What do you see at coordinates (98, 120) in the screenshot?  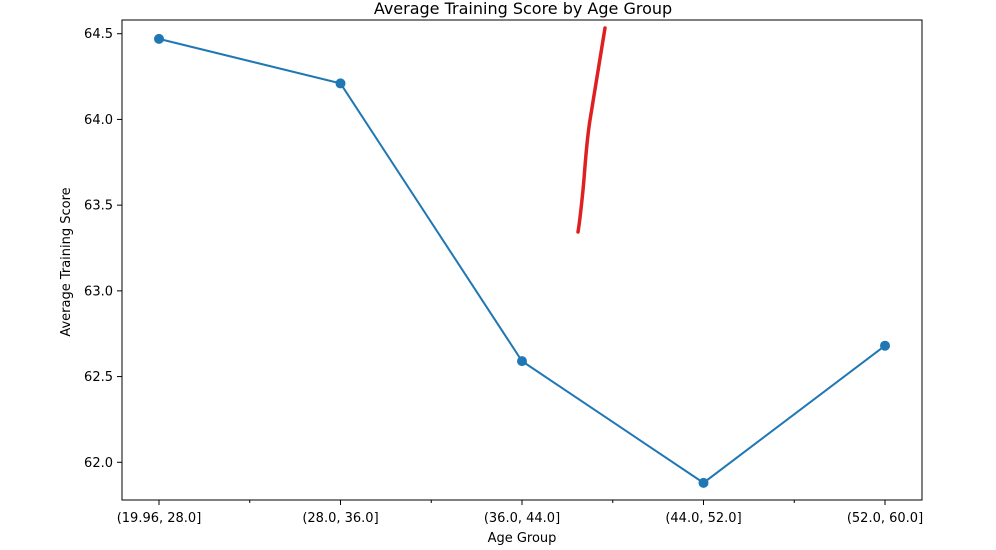 I see `y-tick-label: 64.0` at bounding box center [98, 120].